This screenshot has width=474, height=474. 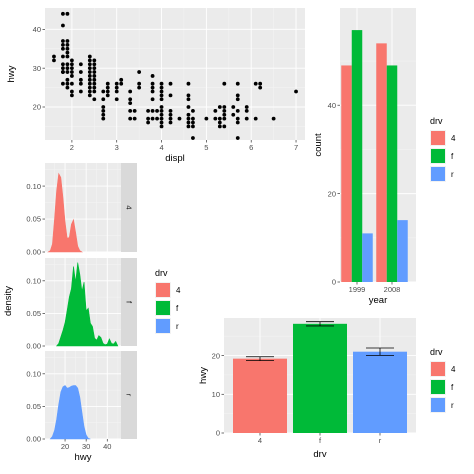 I want to click on scatter-x-tick-label: 5, so click(x=206, y=147).